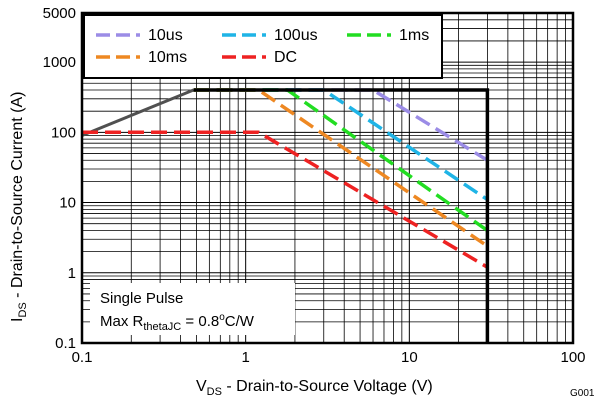 This screenshot has width=600, height=401. Describe the element at coordinates (63, 132) in the screenshot. I see `y-tick-label: 100` at that location.